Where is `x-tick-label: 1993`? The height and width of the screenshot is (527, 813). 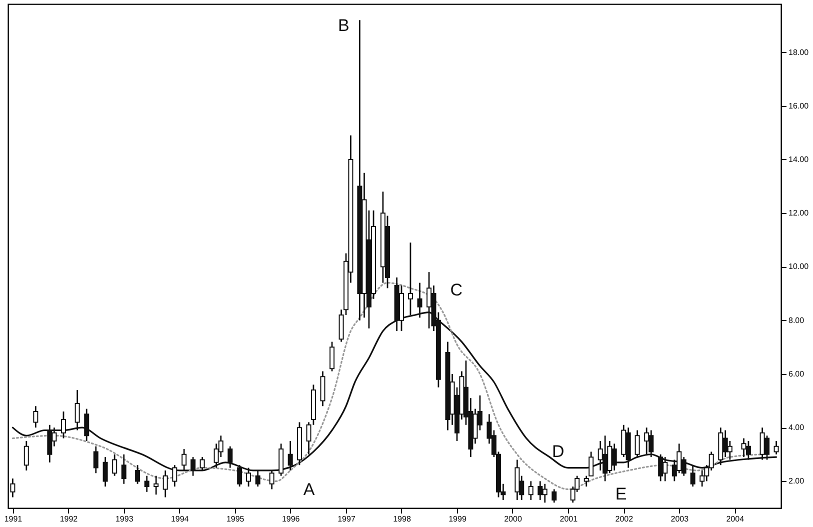 x-tick-label: 1993 is located at coordinates (124, 519).